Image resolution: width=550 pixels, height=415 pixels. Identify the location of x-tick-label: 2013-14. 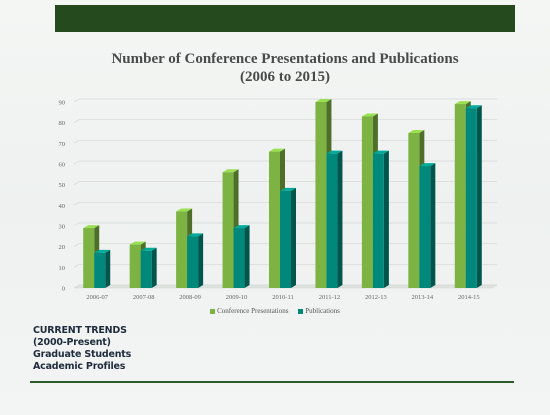
(422, 297).